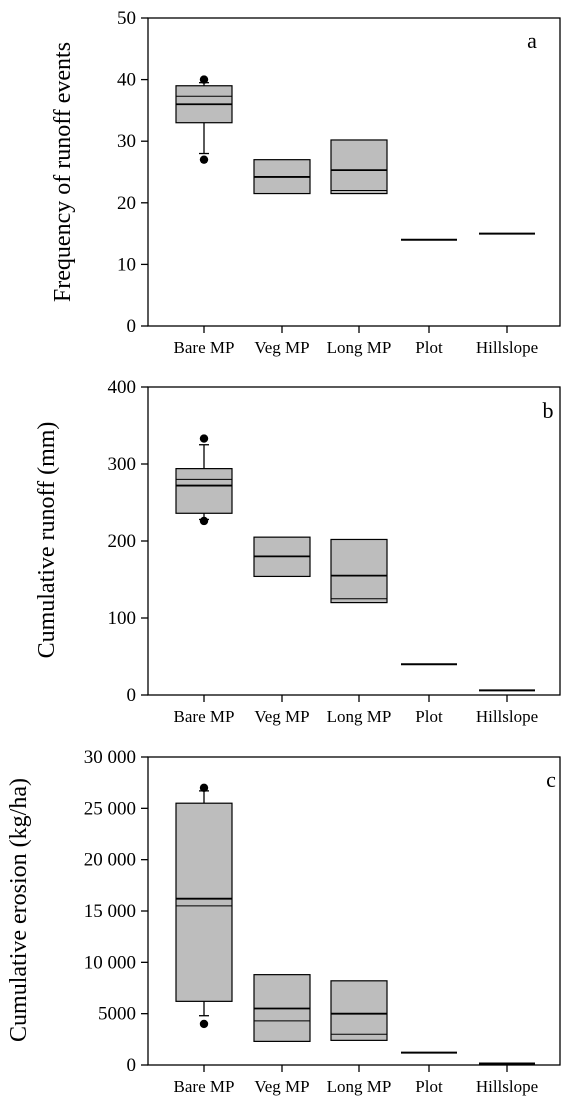 This screenshot has width=571, height=1097. I want to click on y-tick-label: 30, so click(126, 141).